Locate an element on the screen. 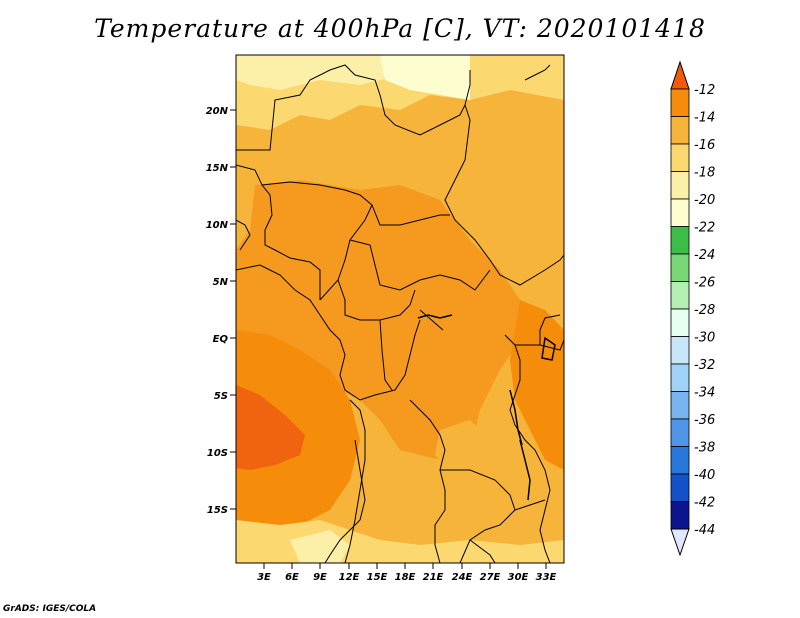  colorbar-label: -44 is located at coordinates (704, 530).